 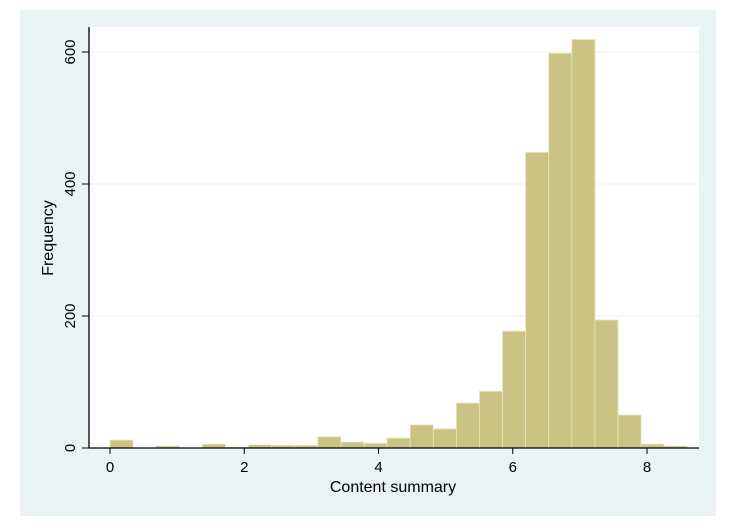 I want to click on y-tick-label: 400, so click(x=70, y=183).